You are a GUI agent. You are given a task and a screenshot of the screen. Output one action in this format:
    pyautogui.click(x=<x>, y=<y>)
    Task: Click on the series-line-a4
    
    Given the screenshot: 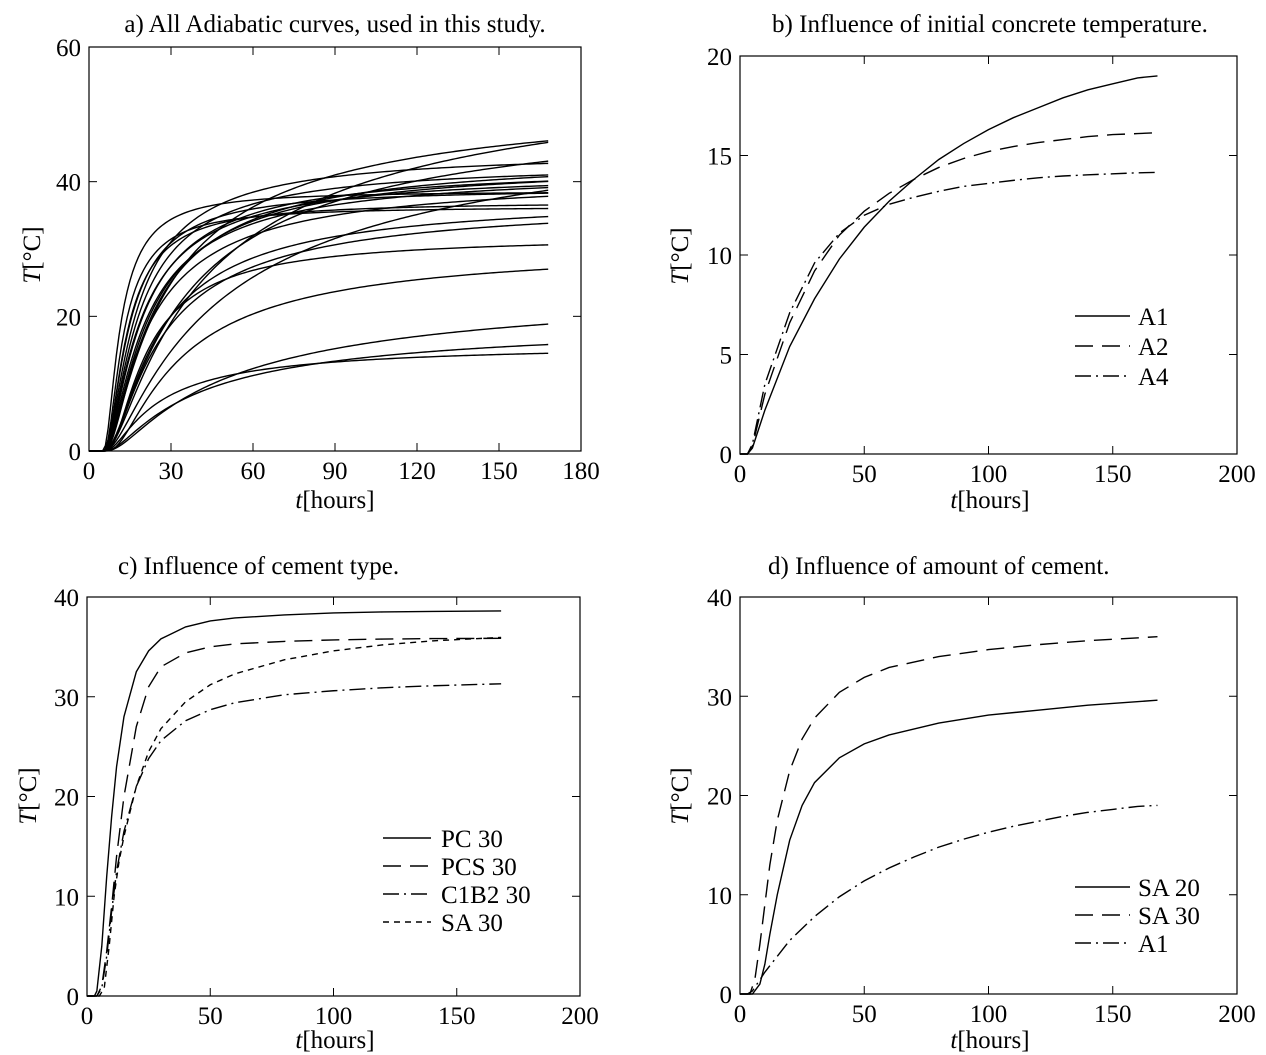 What is the action you would take?
    pyautogui.click(x=949, y=313)
    